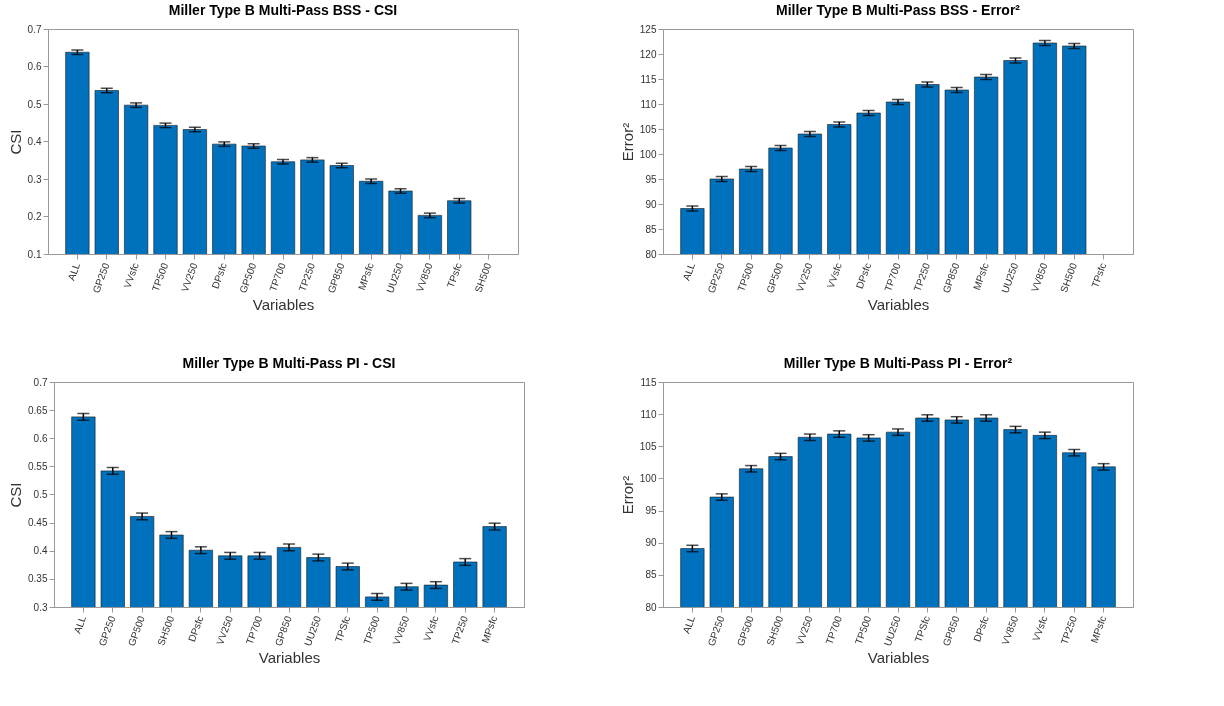 The height and width of the screenshot is (706, 1224). Describe the element at coordinates (898, 363) in the screenshot. I see `chart-title: Miller Type B Multi-Pass PI - Error²` at that location.